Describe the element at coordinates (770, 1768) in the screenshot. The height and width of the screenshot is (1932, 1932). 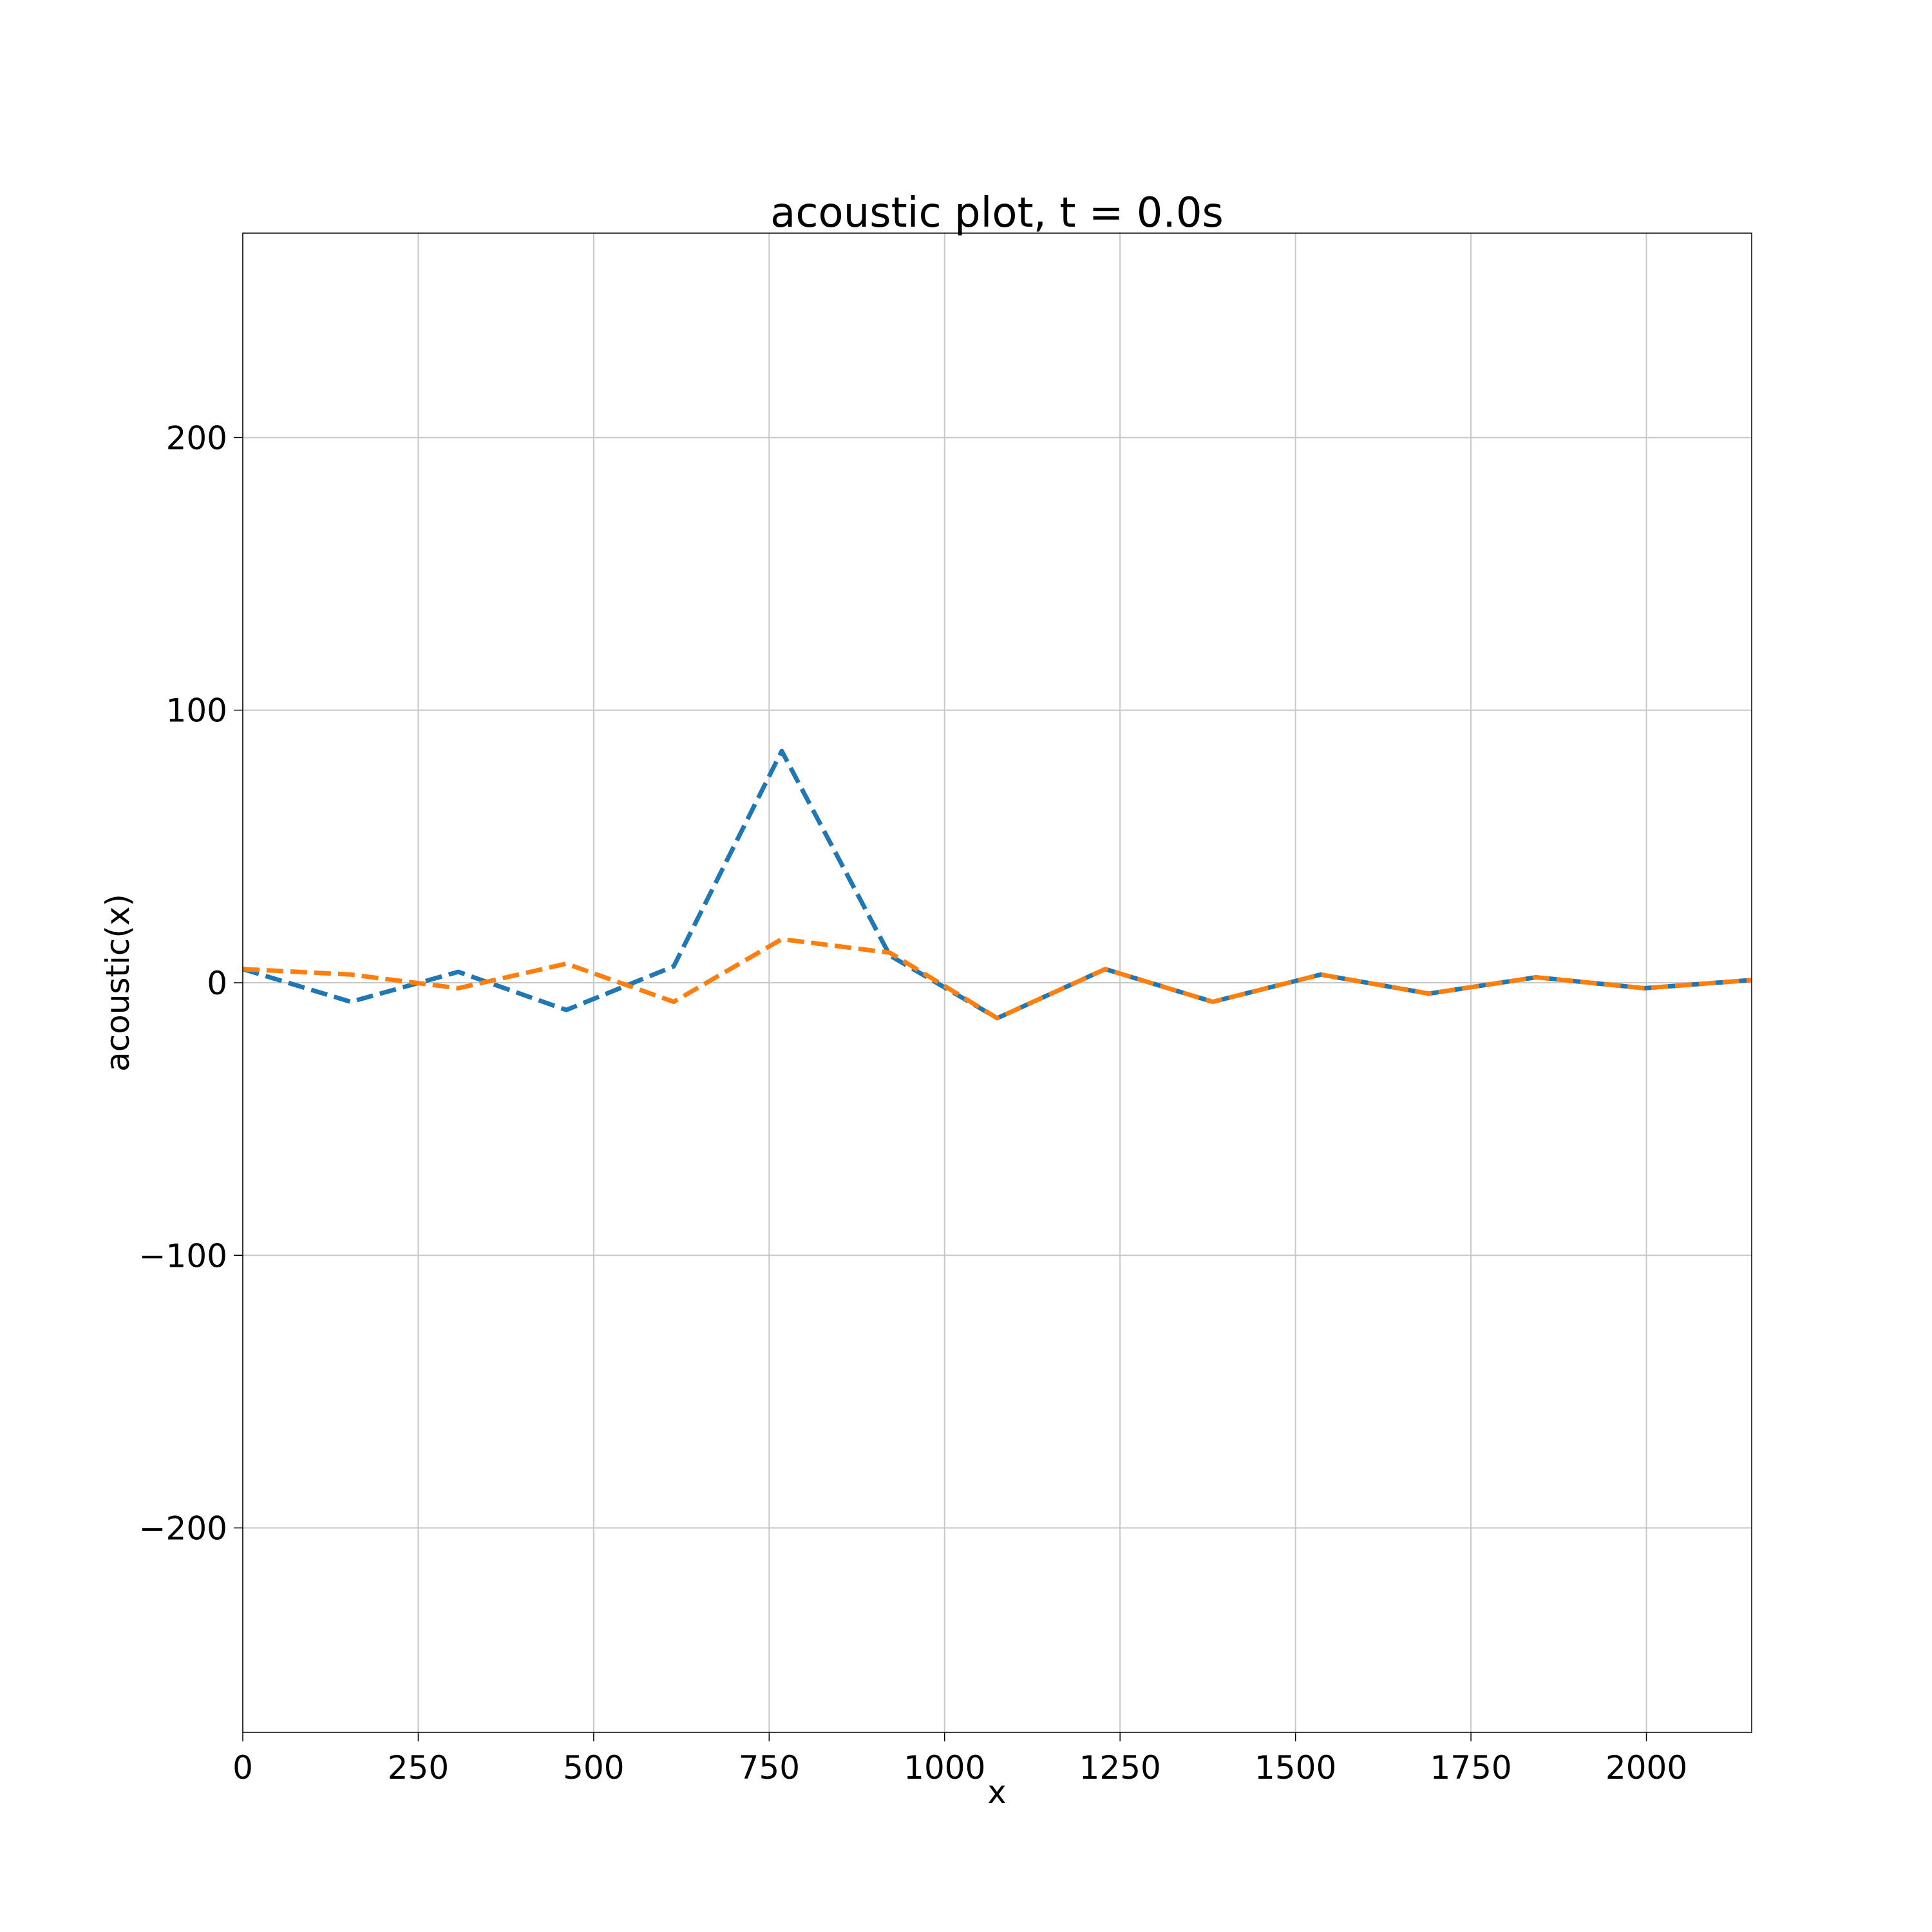
I see `x-tick-label: 750` at that location.